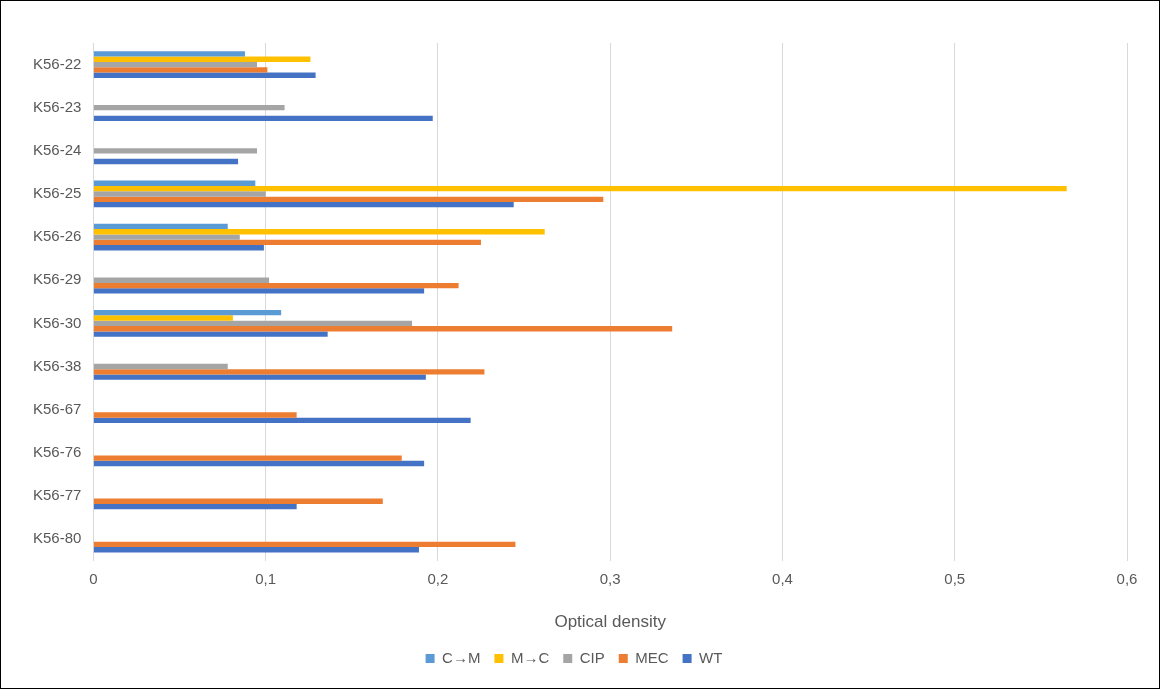  I want to click on y-tick-label: K56-76, so click(57, 451).